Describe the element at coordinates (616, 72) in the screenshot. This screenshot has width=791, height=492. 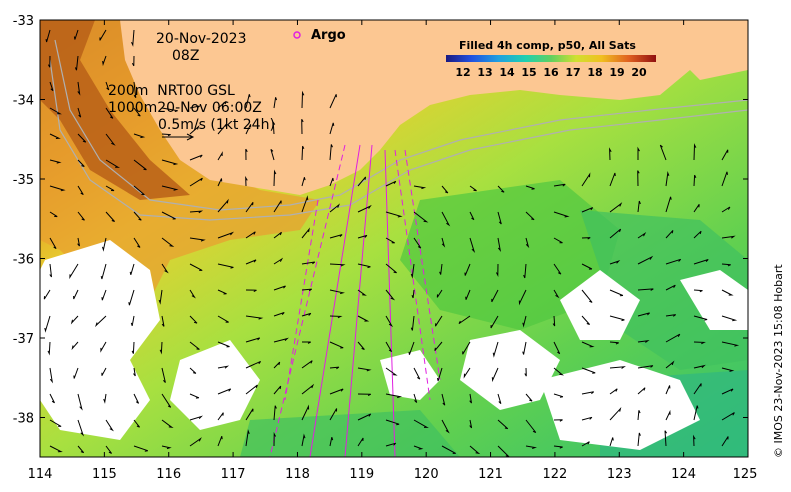
I see `colorbar-tick-label: 19` at that location.